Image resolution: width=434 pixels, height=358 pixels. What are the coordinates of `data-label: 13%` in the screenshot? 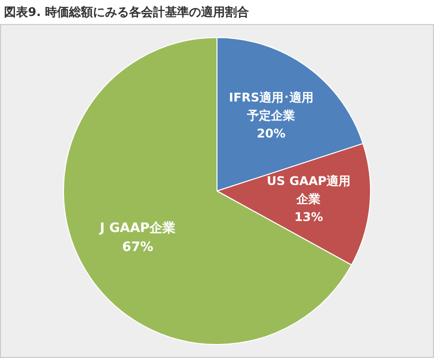 It's located at (309, 217).